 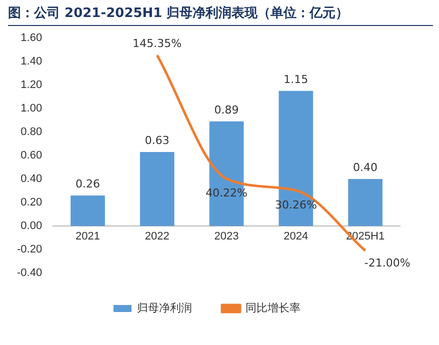 What do you see at coordinates (296, 79) in the screenshot?
I see `data-label: 1.15` at bounding box center [296, 79].